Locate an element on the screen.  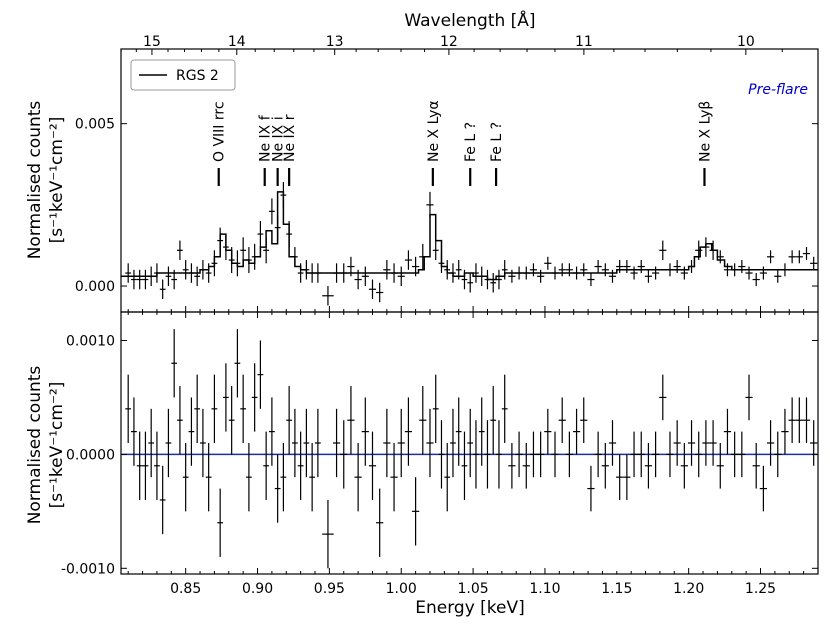
energy-tick-label: 0.90 is located at coordinates (257, 589).